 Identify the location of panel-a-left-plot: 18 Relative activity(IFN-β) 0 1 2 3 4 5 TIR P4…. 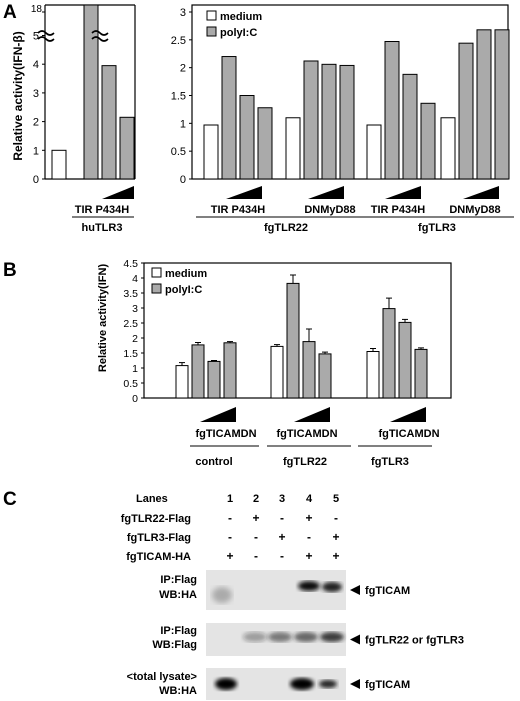
(73, 119).